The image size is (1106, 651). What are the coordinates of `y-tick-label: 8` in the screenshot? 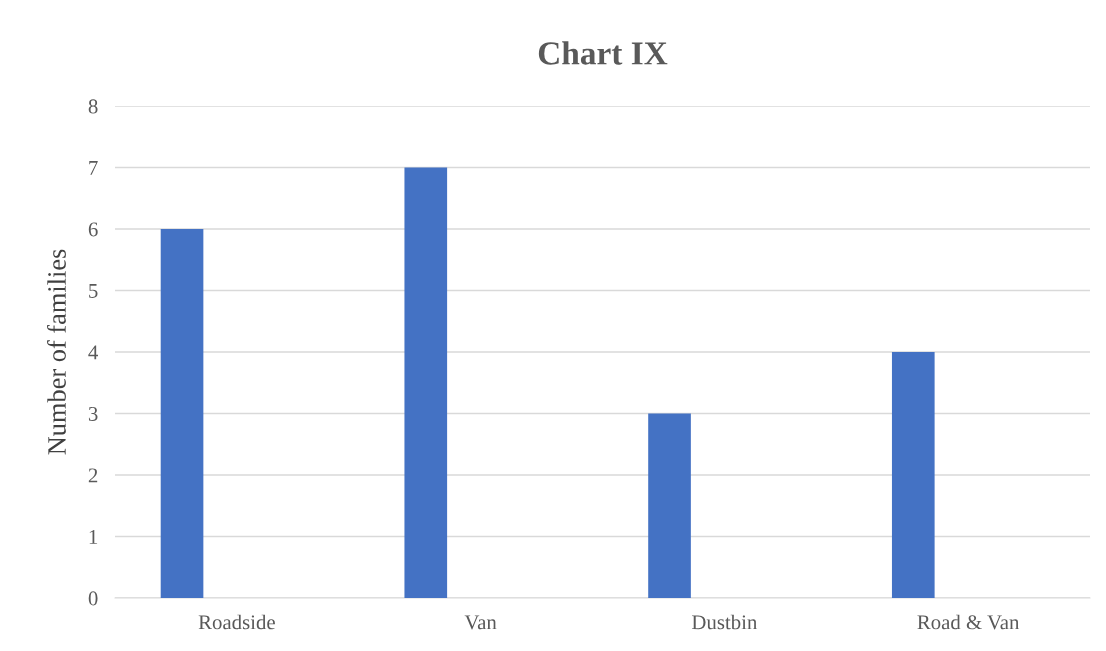 It's located at (93, 106).